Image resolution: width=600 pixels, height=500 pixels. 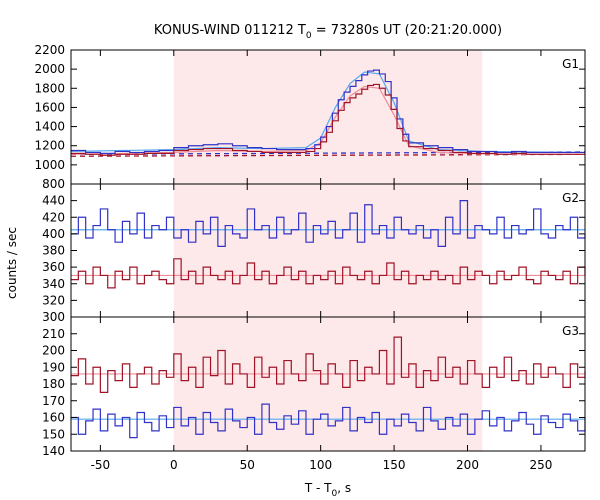 What do you see at coordinates (49, 69) in the screenshot?
I see `y-tick-label: 2000` at bounding box center [49, 69].